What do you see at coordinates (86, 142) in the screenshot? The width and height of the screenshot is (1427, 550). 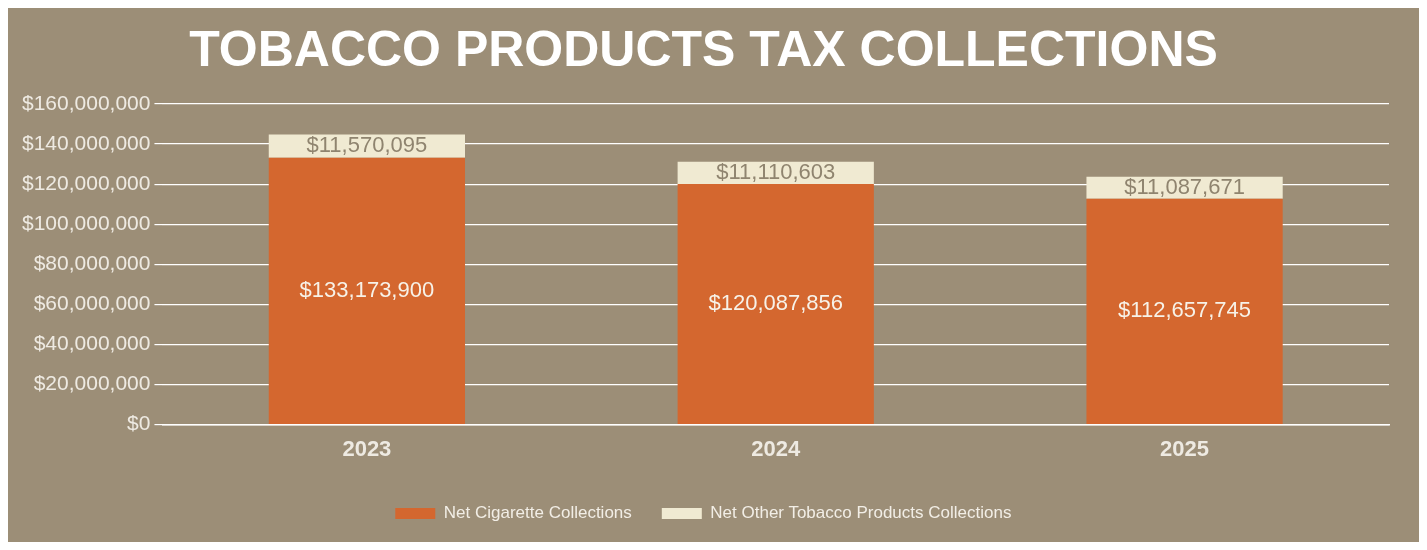 I see `y-tick-label: $140,000,000` at bounding box center [86, 142].